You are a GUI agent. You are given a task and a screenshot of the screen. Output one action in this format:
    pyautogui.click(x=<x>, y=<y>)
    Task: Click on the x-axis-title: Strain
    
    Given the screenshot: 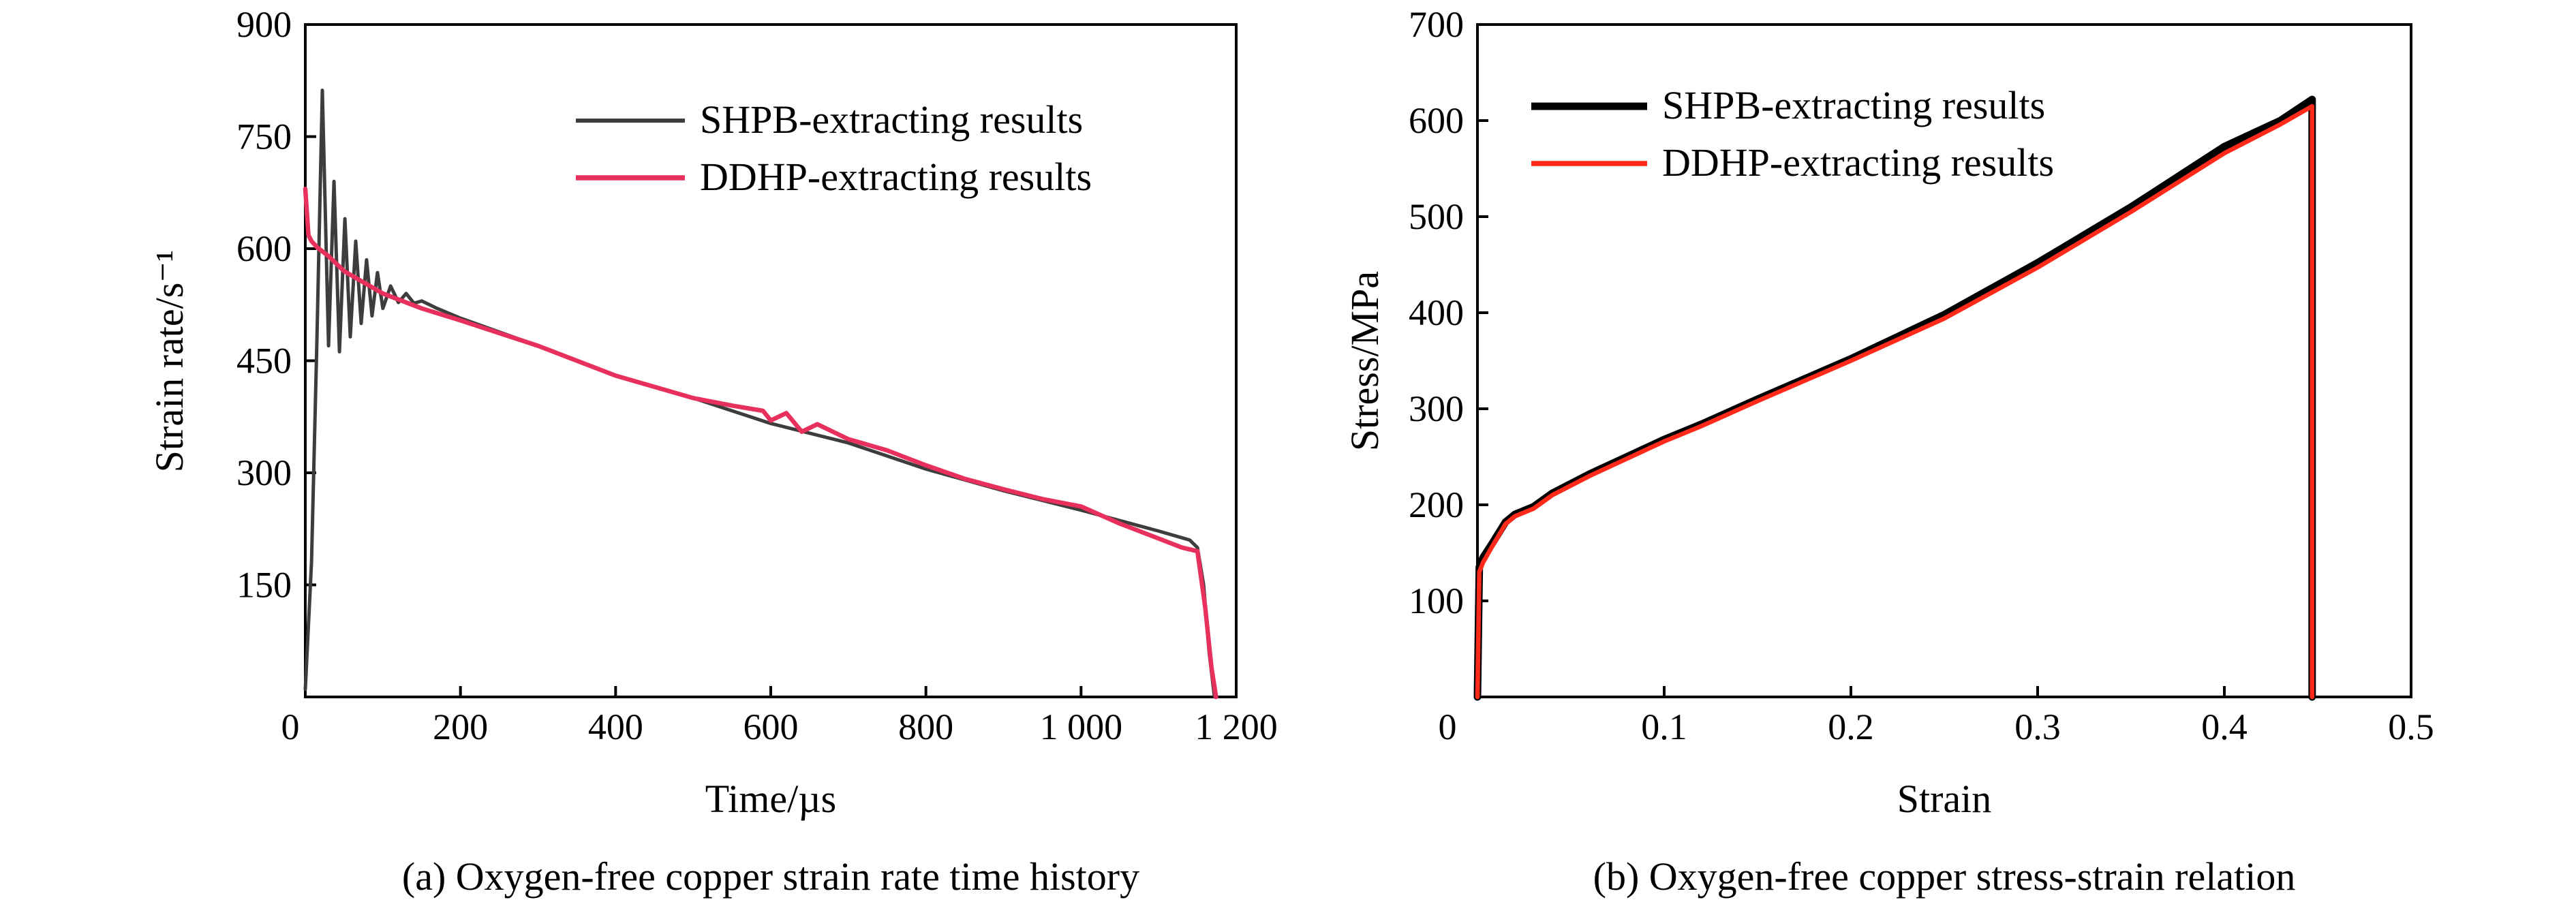 What is the action you would take?
    pyautogui.click(x=1944, y=799)
    